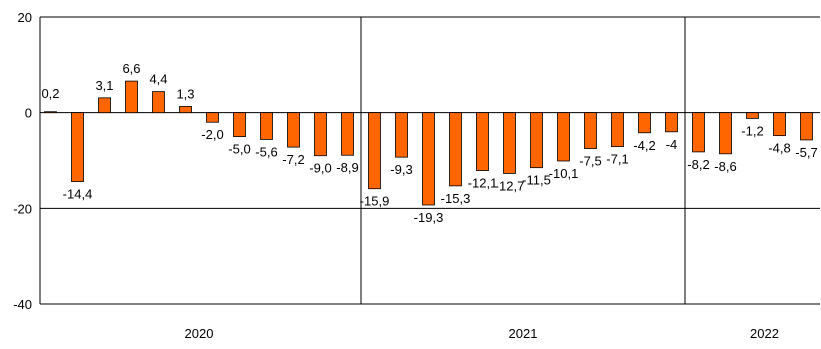  What do you see at coordinates (456, 198) in the screenshot?
I see `data-label: -15,3` at bounding box center [456, 198].